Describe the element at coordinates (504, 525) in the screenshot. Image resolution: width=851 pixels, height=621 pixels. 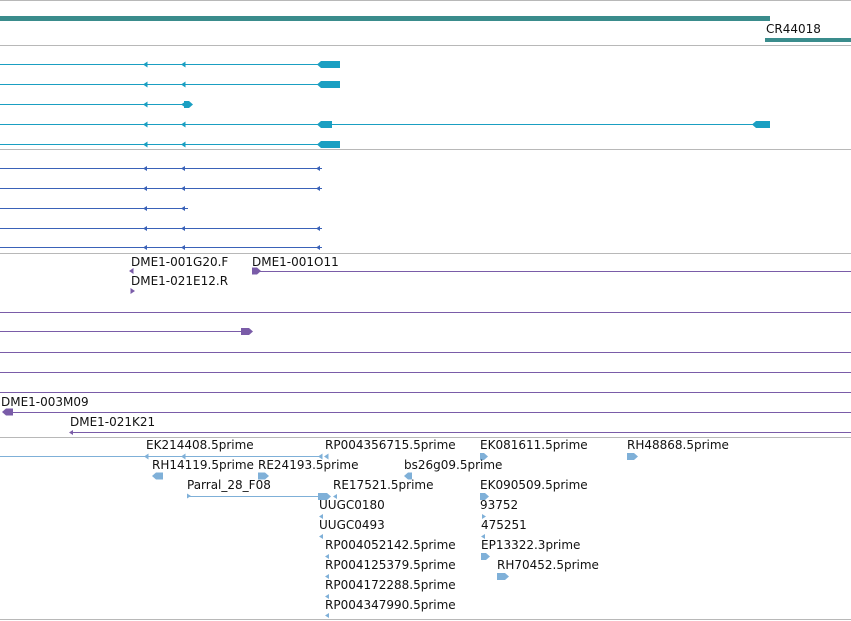
I see `est-label: 475251` at that location.